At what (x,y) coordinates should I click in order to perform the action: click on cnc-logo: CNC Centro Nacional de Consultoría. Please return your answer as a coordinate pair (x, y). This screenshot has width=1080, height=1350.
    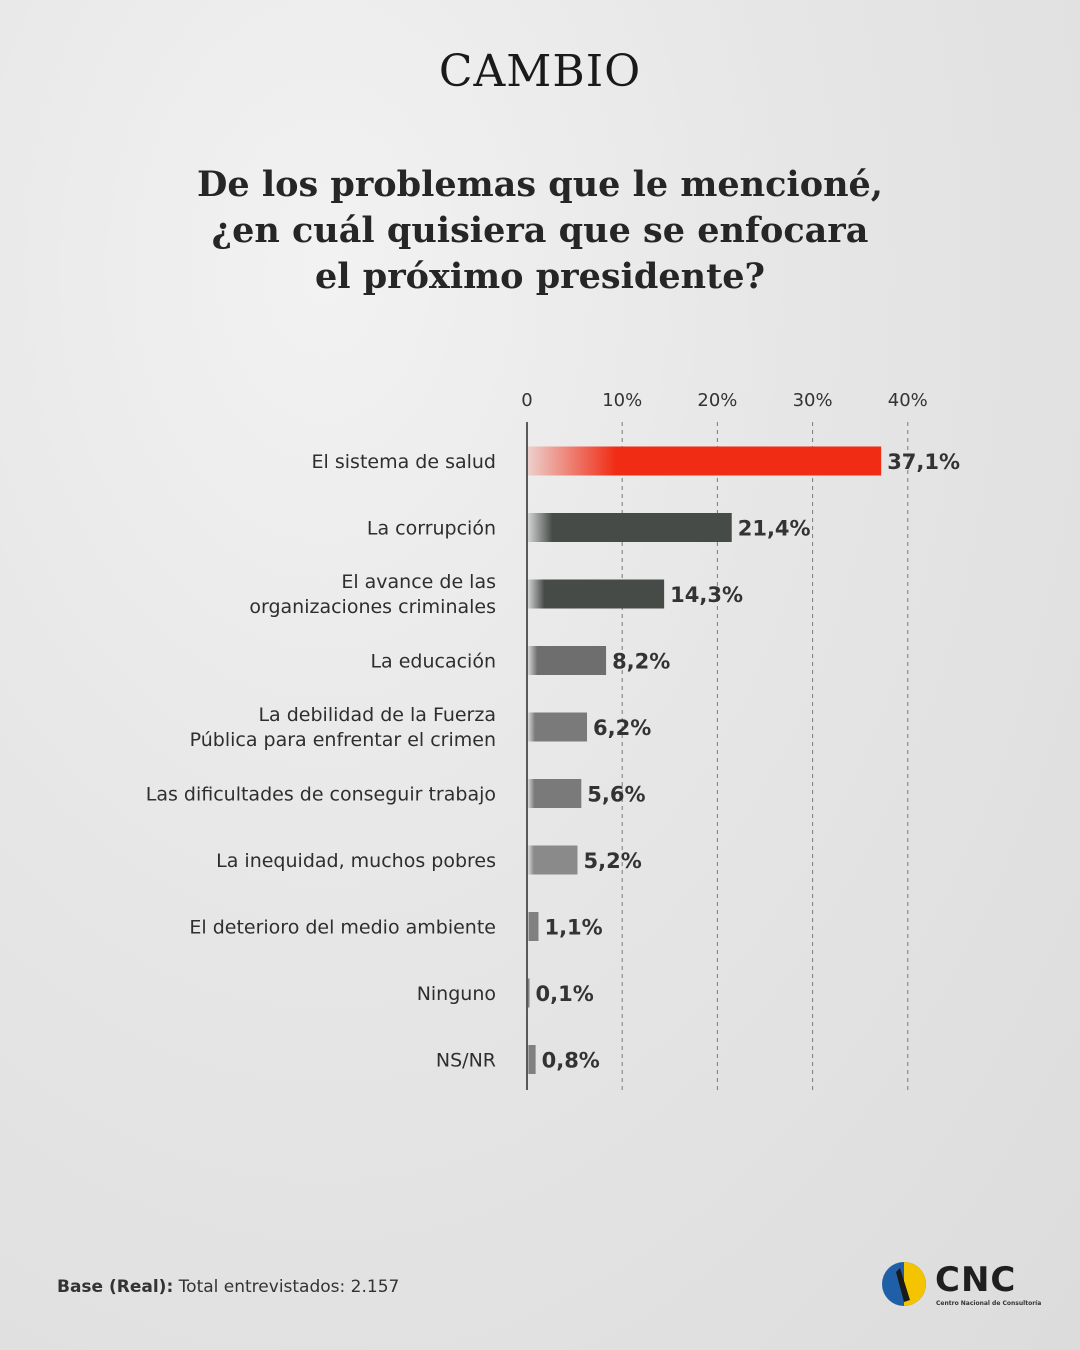
    Looking at the image, I should click on (960, 1288).